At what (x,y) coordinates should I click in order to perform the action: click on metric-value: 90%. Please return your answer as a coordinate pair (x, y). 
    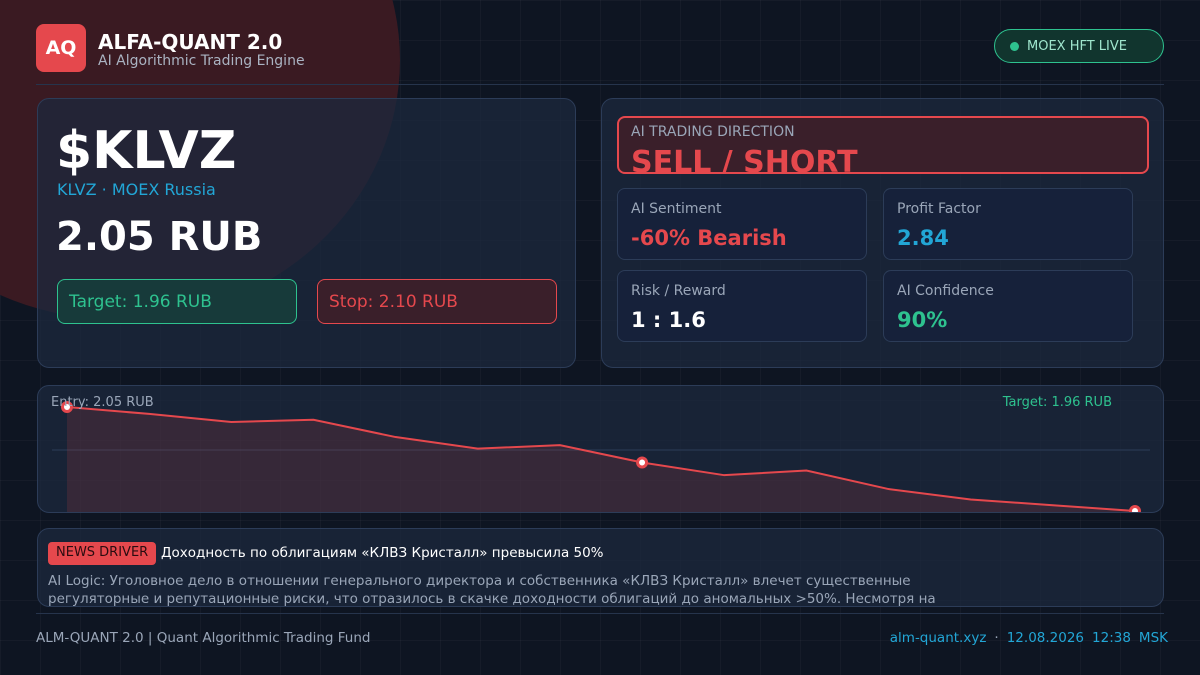
    Looking at the image, I should click on (922, 320).